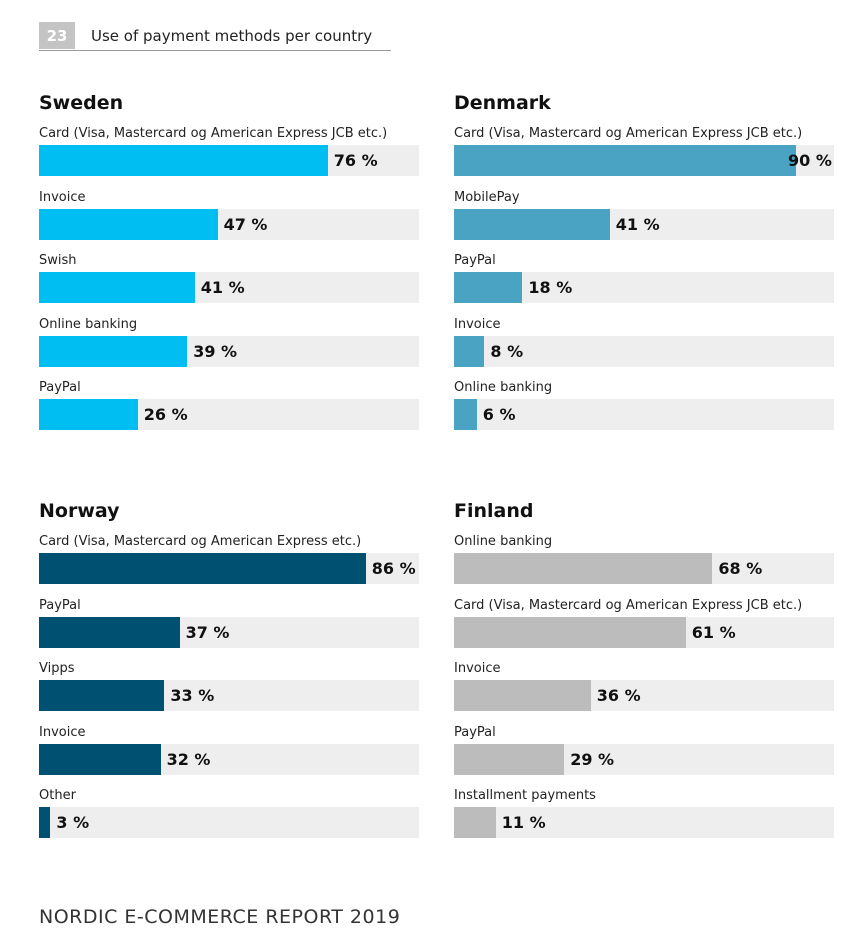 The image size is (864, 947). Describe the element at coordinates (355, 160) in the screenshot. I see `value-label: 76 %` at that location.